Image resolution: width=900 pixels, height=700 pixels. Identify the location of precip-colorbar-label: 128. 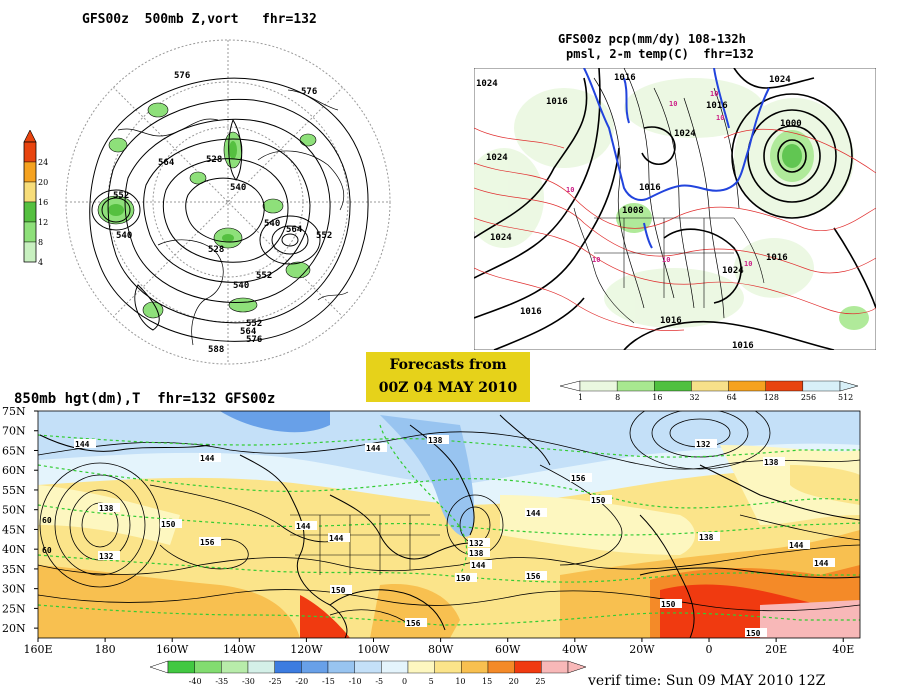
(771, 397).